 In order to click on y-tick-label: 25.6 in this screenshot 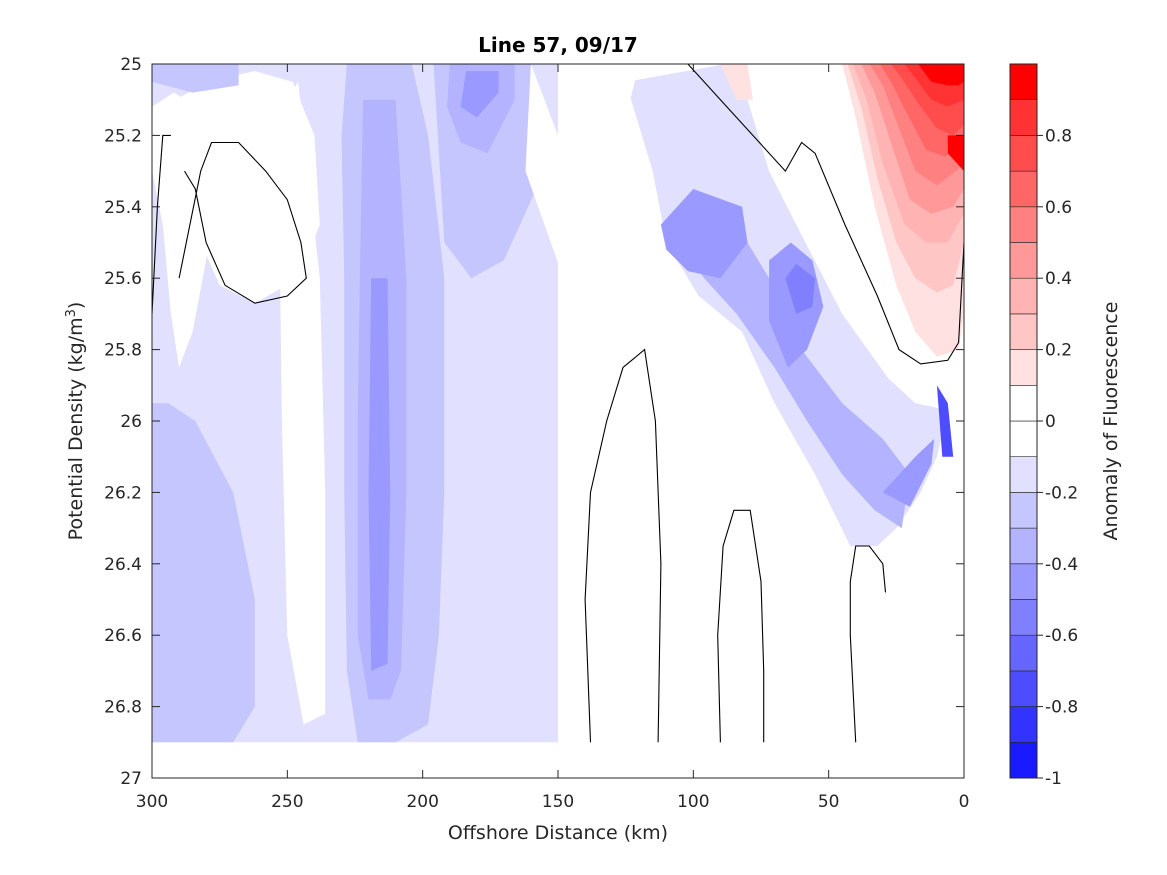, I will do `click(123, 279)`.